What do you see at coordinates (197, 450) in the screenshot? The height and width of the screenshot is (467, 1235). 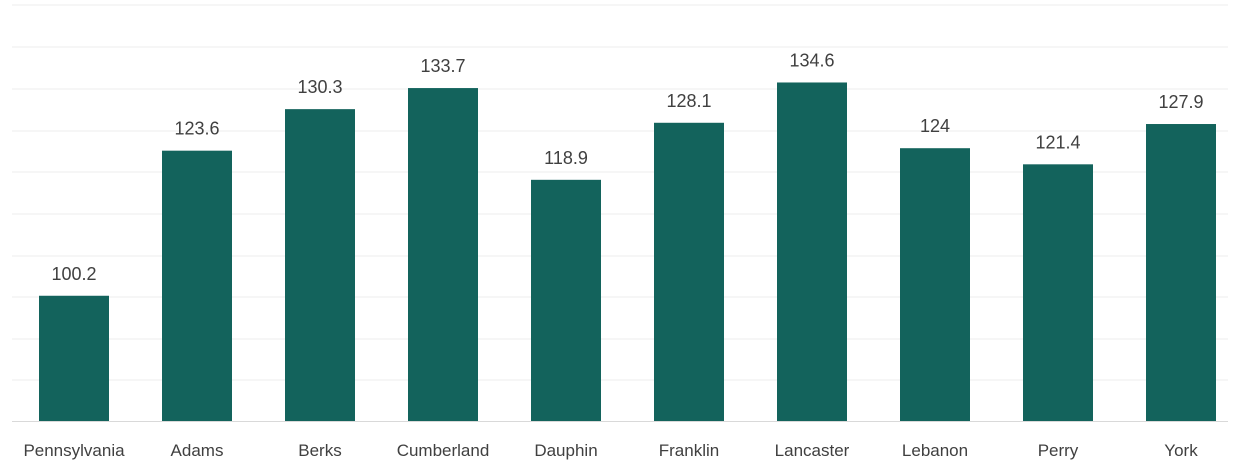 I see `x-tick-label-adams: Adams` at bounding box center [197, 450].